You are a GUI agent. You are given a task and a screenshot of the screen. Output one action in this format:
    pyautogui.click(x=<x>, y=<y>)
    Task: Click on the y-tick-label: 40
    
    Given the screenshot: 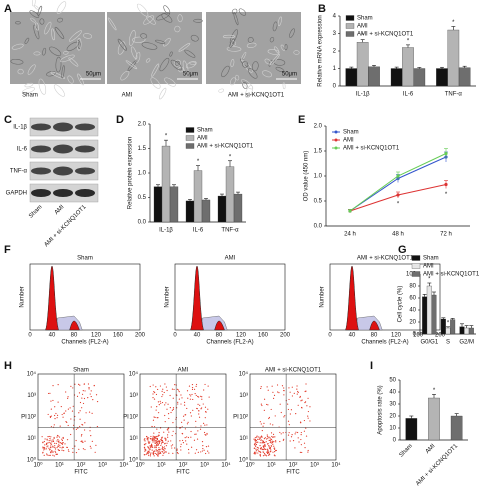 What is the action you would take?
    pyautogui.click(x=412, y=311)
    